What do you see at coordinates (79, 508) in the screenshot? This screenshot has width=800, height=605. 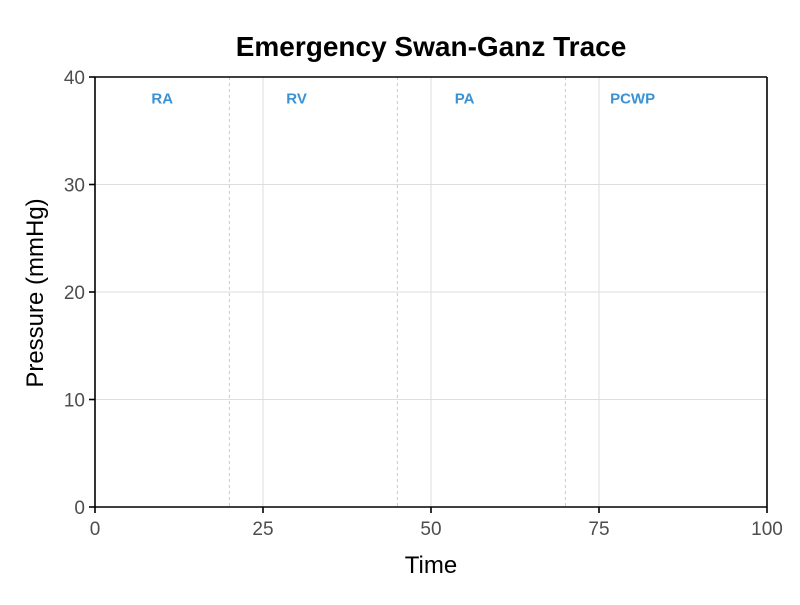 I see `y-tick-label: 0` at bounding box center [79, 508].